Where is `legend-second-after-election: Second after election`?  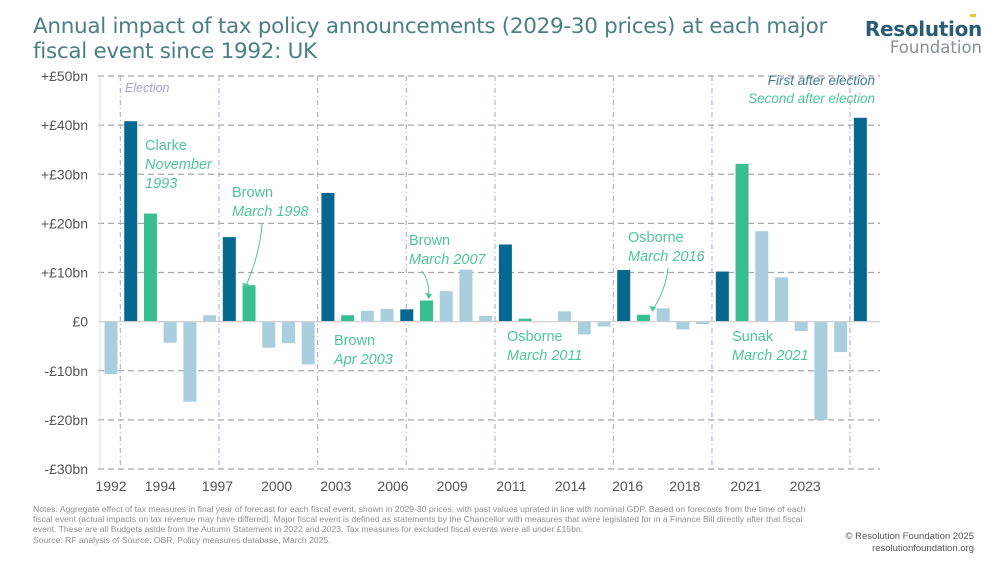
legend-second-after-election: Second after election is located at coordinates (811, 98).